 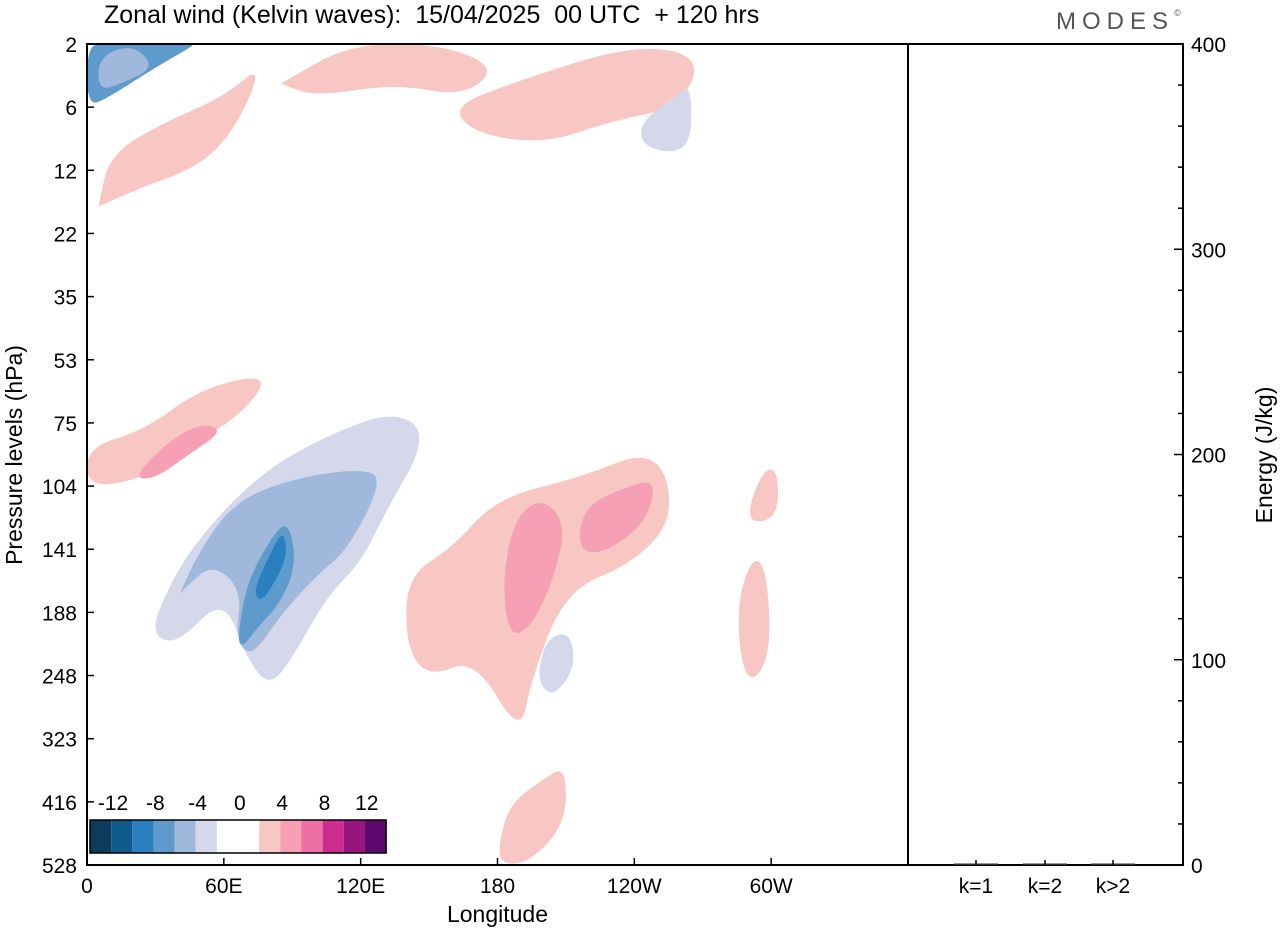 What do you see at coordinates (1113, 886) in the screenshot?
I see `category-label: k>2` at bounding box center [1113, 886].